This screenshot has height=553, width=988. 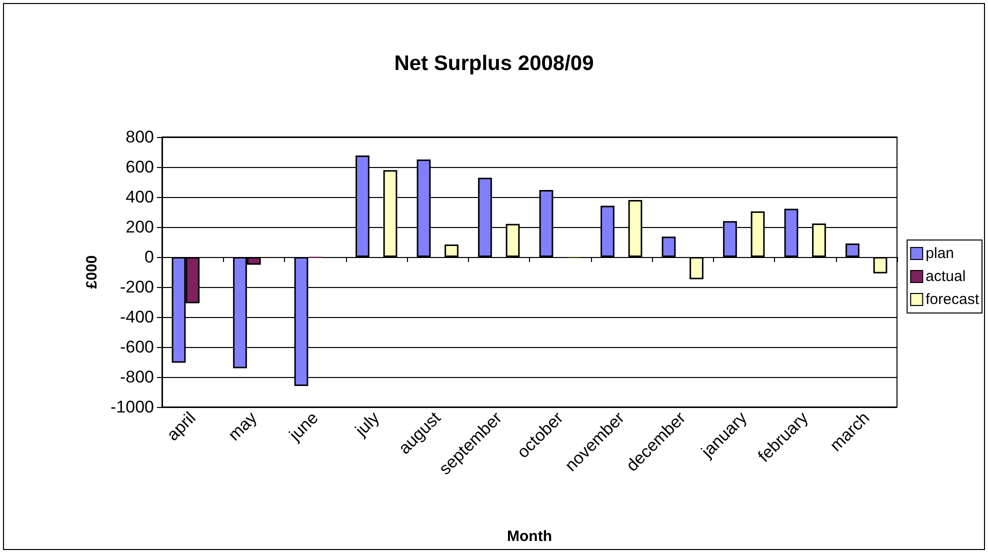 I want to click on legend-label: forecast, so click(x=953, y=299).